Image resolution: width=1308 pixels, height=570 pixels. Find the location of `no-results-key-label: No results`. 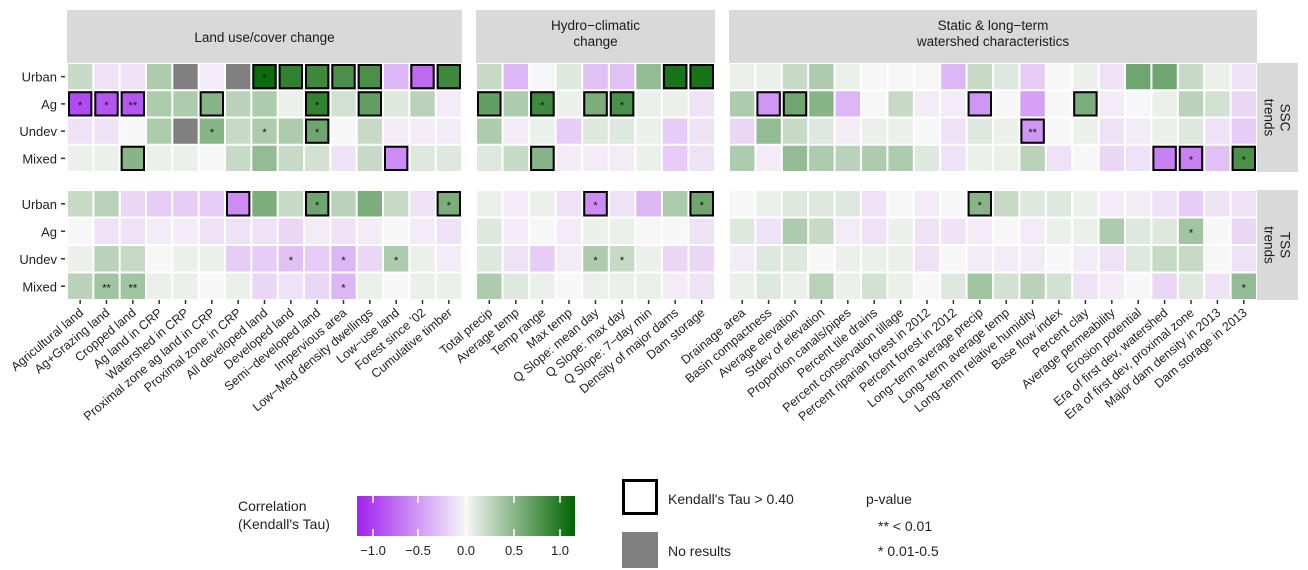

no-results-key-label: No results is located at coordinates (700, 551).